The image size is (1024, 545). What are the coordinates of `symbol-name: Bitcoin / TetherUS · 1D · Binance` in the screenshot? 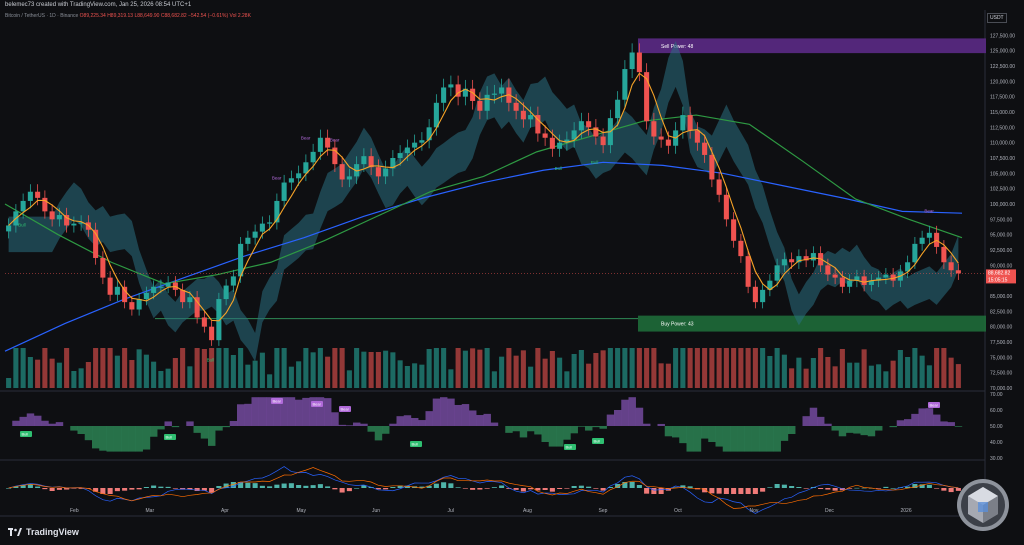 It's located at (42, 16).